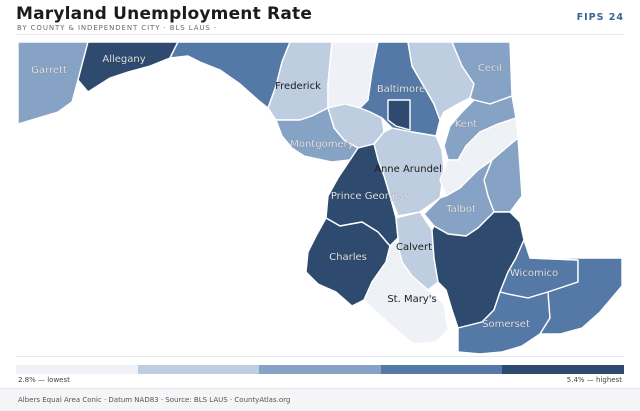 The height and width of the screenshot is (411, 640). Describe the element at coordinates (506, 324) in the screenshot. I see `county-label-somerset: Somerset` at that location.